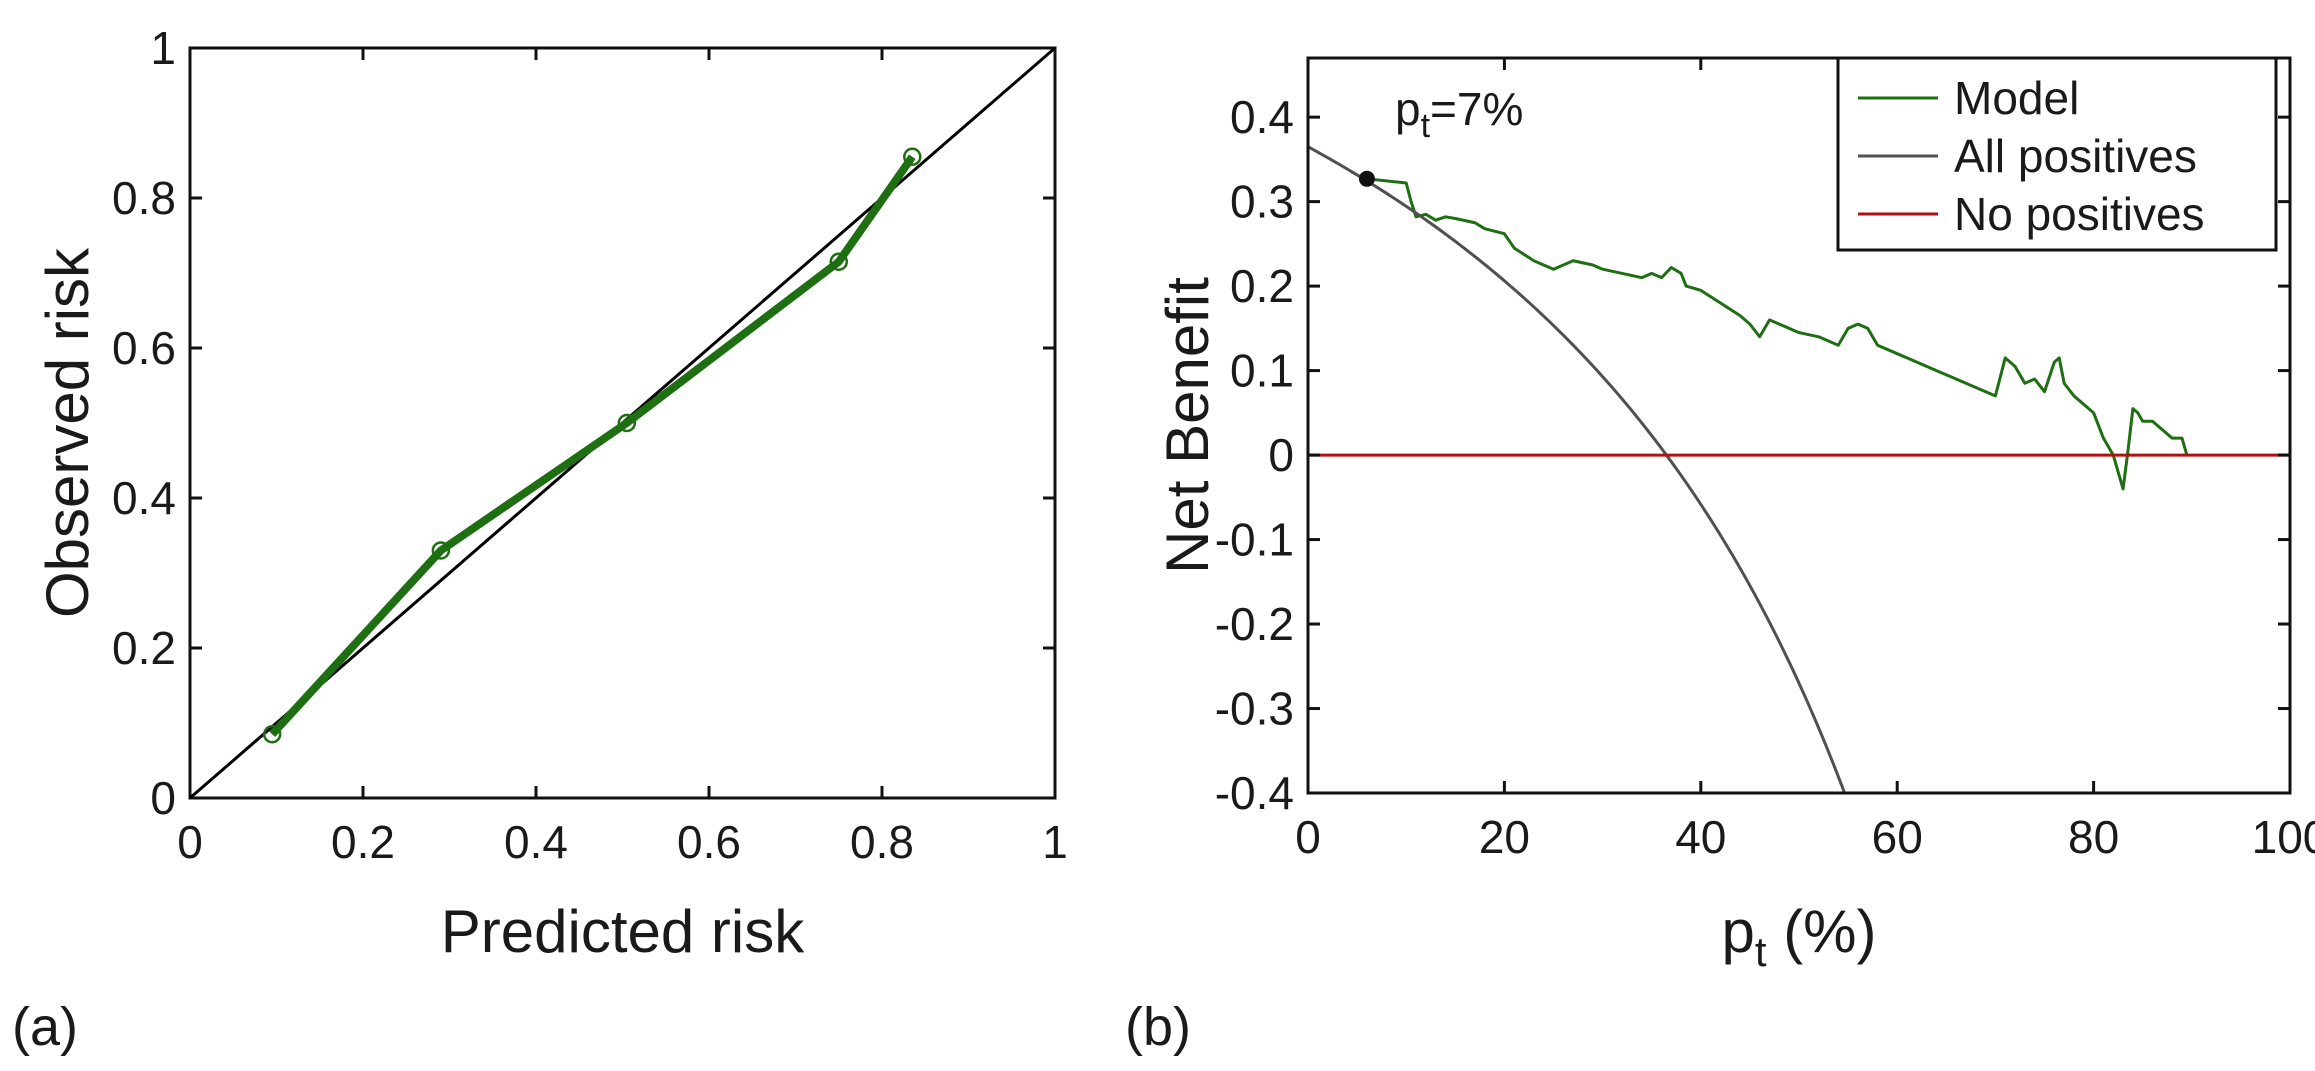 The width and height of the screenshot is (2315, 1071). Describe the element at coordinates (1459, 114) in the screenshot. I see `threshold-label: pt=7%` at that location.